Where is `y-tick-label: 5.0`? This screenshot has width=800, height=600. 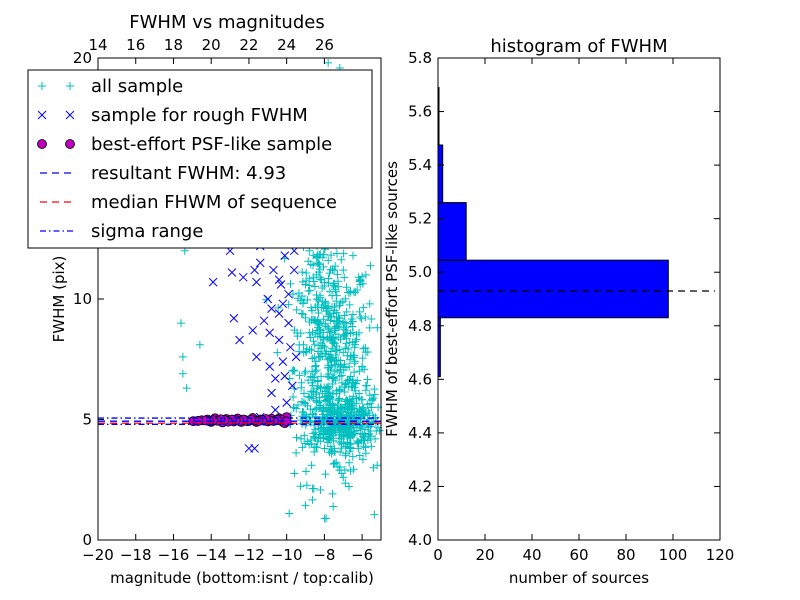
y-tick-label: 5.0 is located at coordinates (420, 272).